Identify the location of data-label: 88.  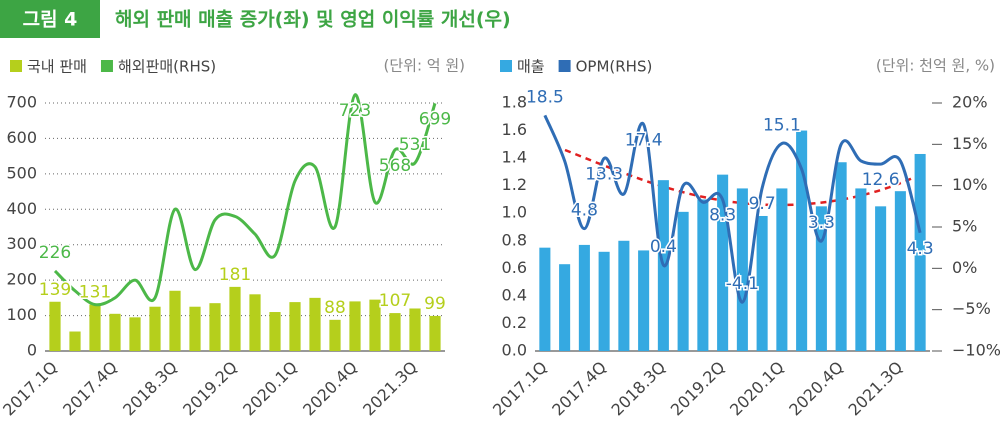
(335, 308).